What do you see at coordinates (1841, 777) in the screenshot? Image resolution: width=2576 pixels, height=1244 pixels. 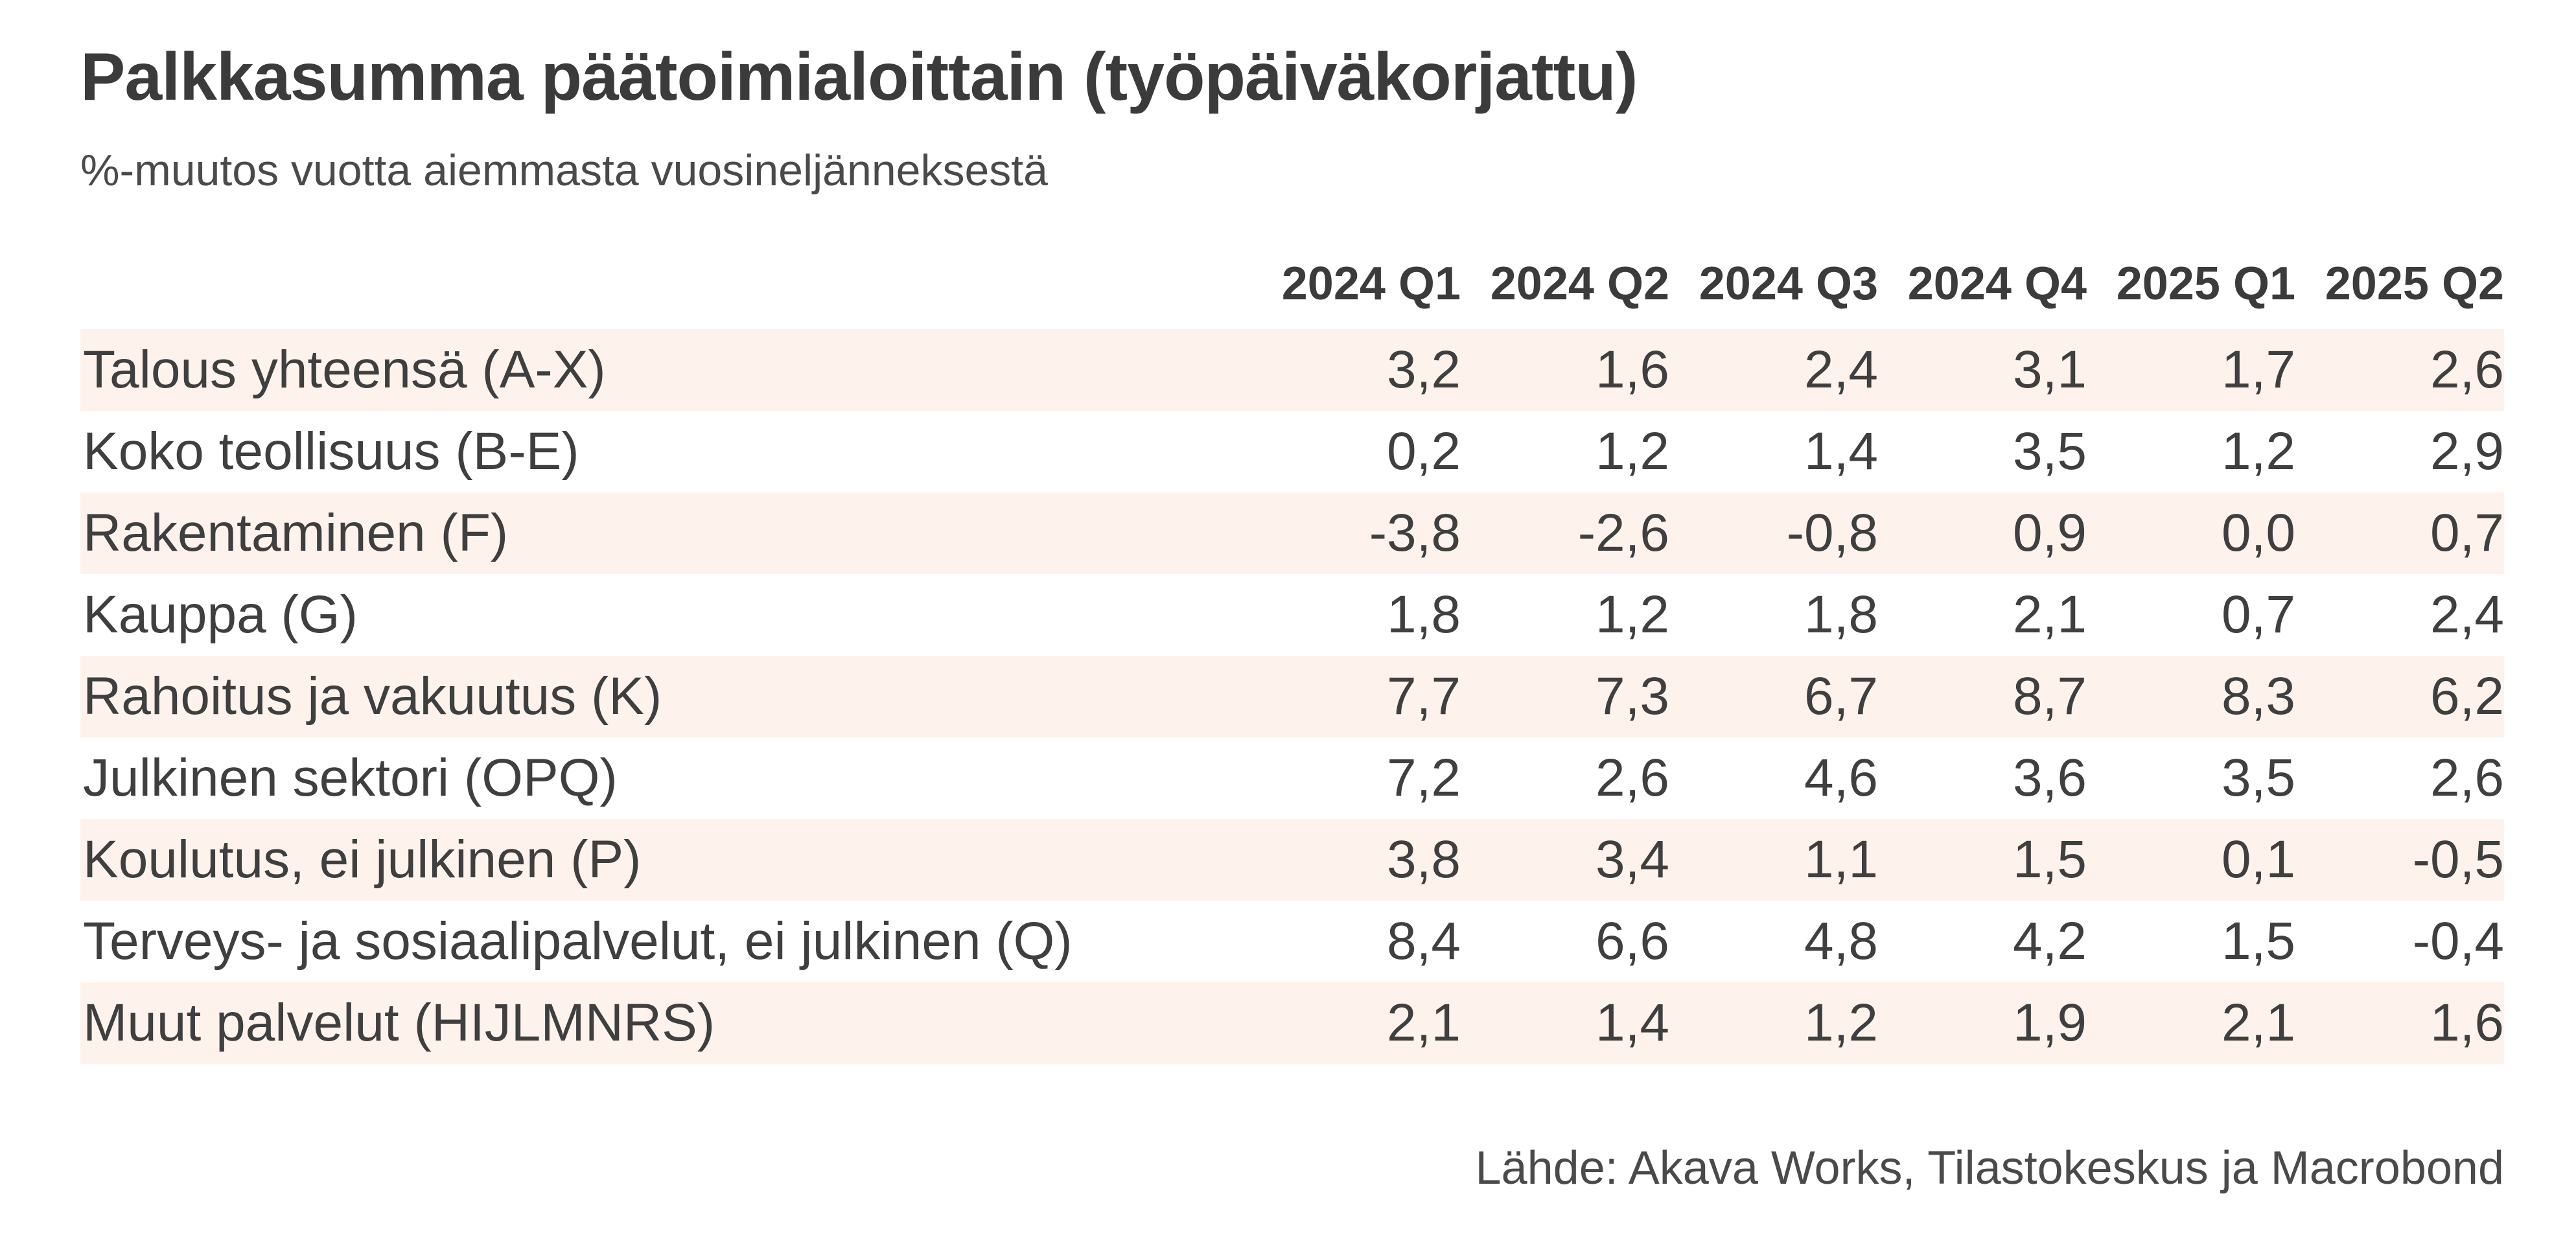 I see `table-cell: 4,6` at bounding box center [1841, 777].